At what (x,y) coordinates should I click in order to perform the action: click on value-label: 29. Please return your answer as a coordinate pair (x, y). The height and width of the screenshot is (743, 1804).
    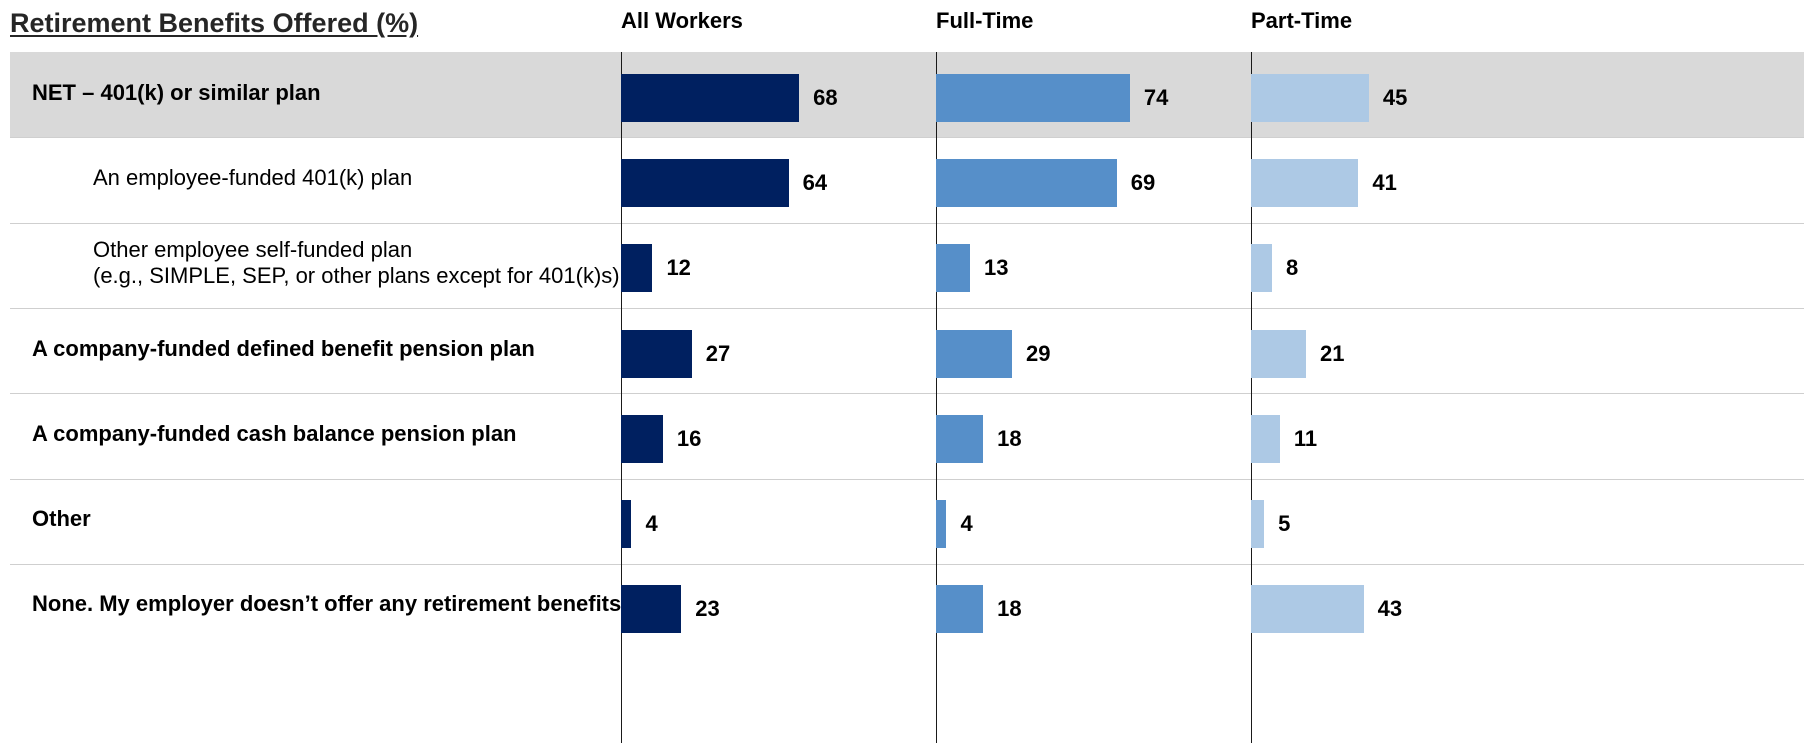
    Looking at the image, I should click on (1038, 353).